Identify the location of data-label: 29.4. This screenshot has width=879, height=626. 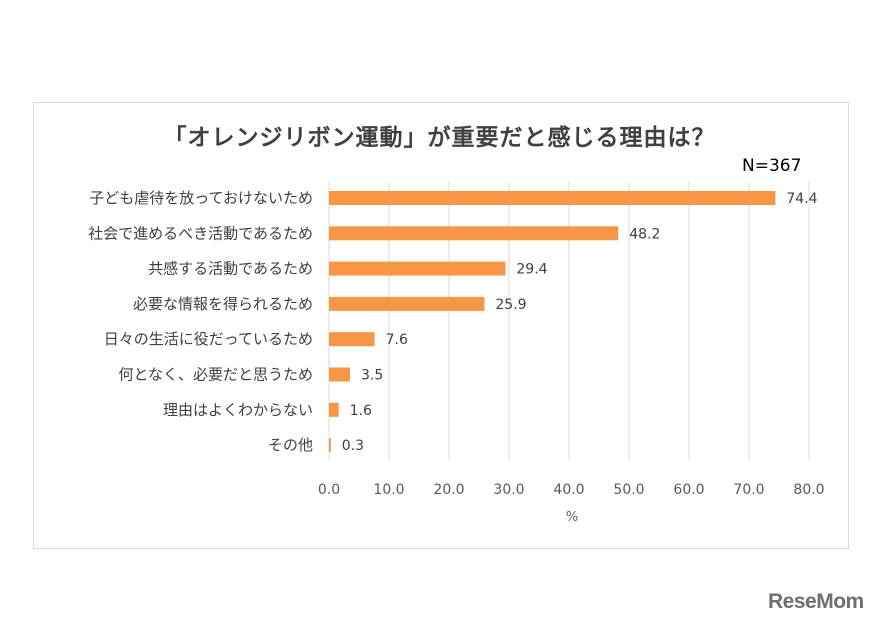
(531, 270).